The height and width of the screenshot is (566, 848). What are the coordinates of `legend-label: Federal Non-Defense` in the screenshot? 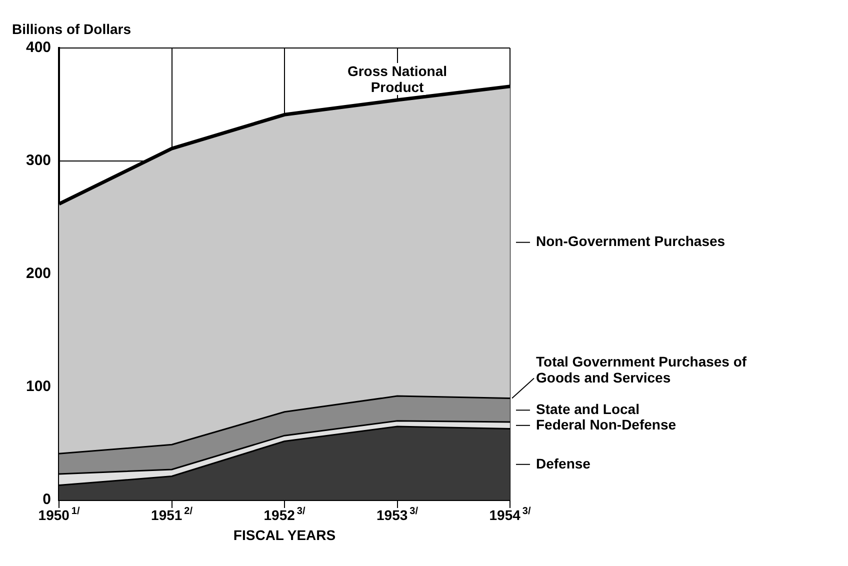 It's located at (606, 424).